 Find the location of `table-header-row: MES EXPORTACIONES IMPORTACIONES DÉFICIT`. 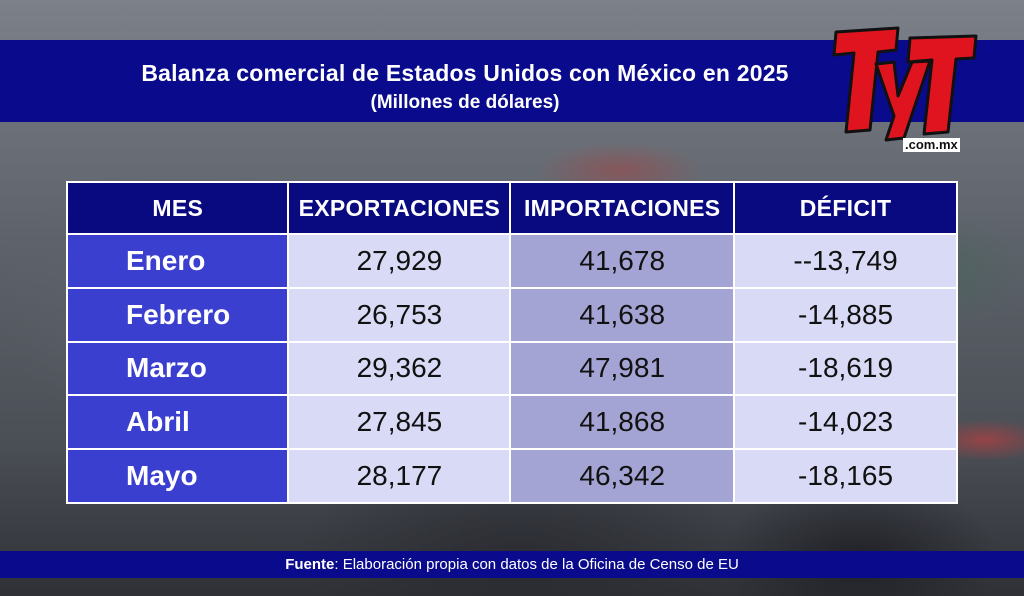

table-header-row: MES EXPORTACIONES IMPORTACIONES DÉFICIT is located at coordinates (511, 208).